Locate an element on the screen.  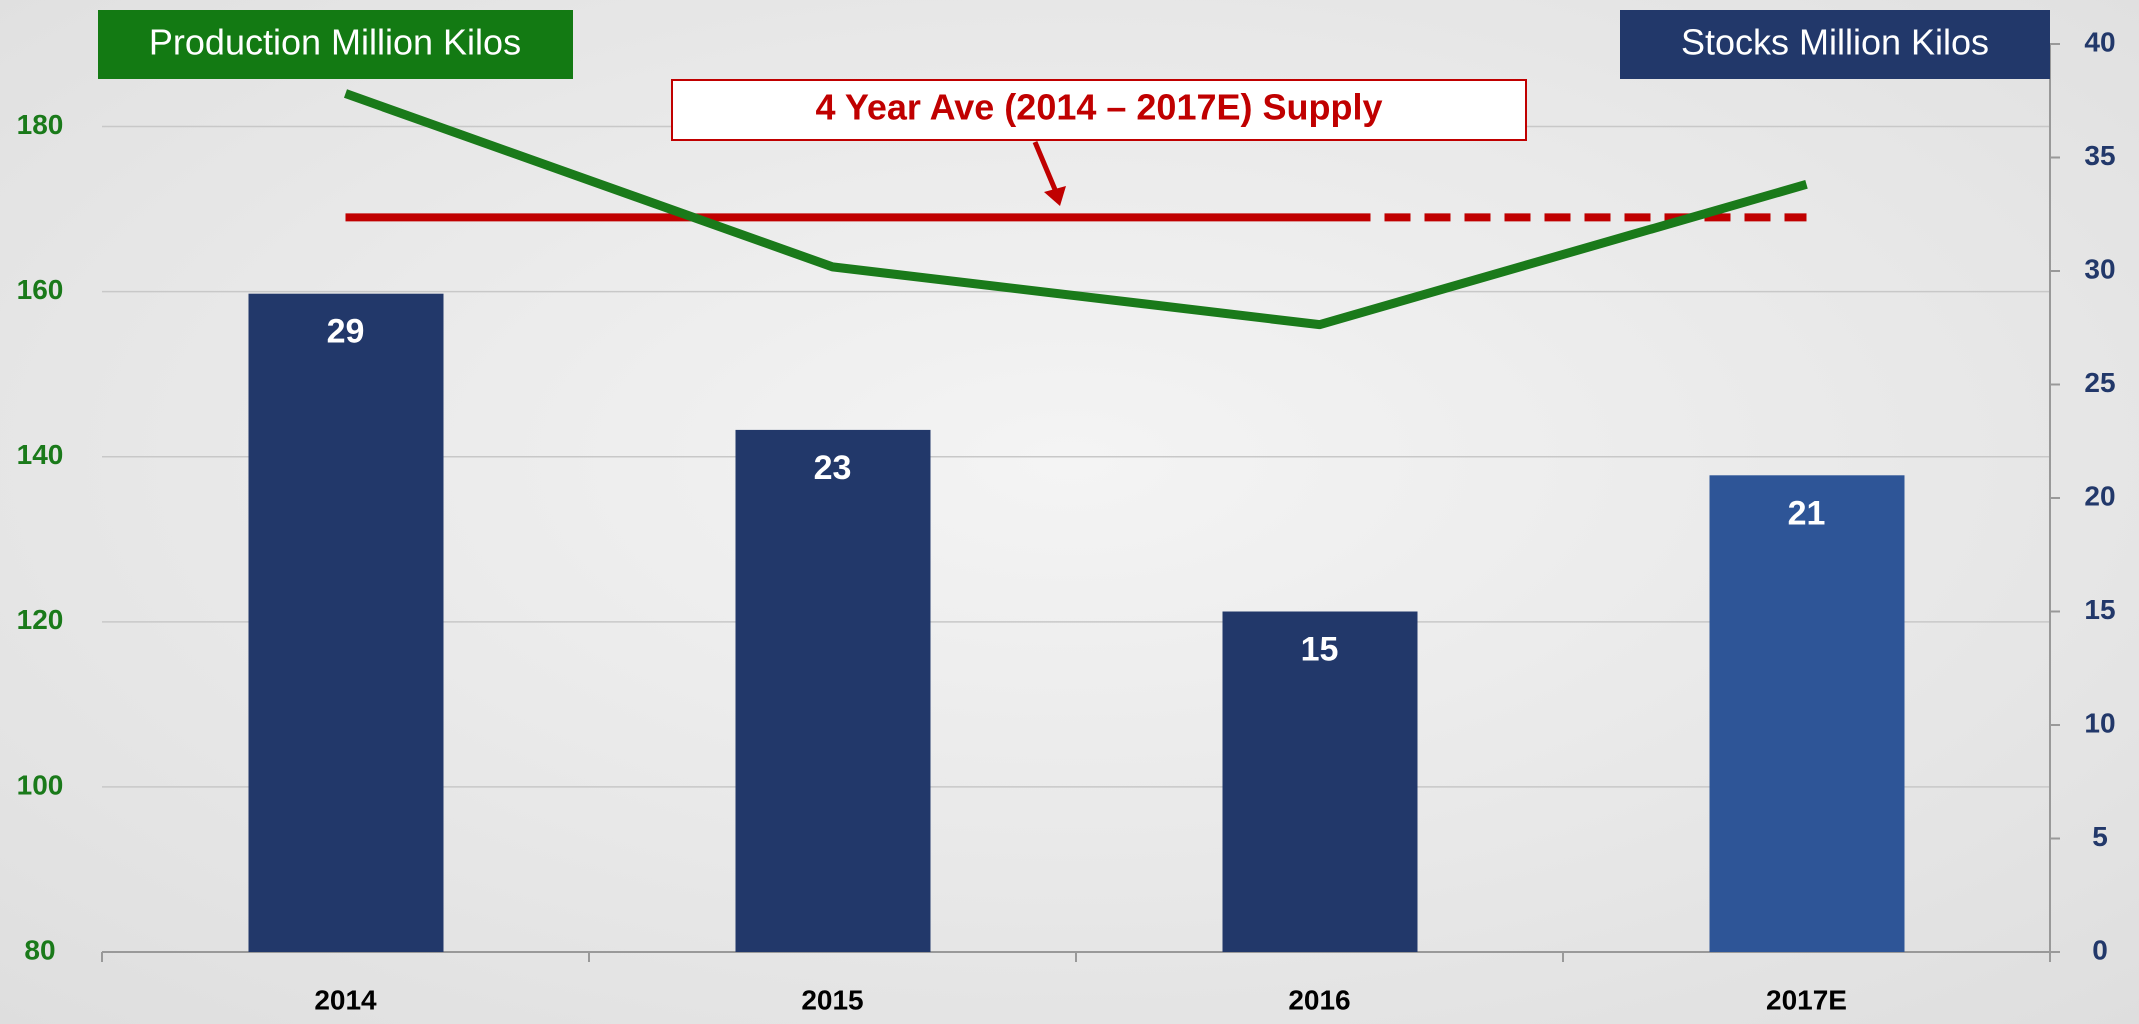
bar-value-label: 15 is located at coordinates (1320, 649).